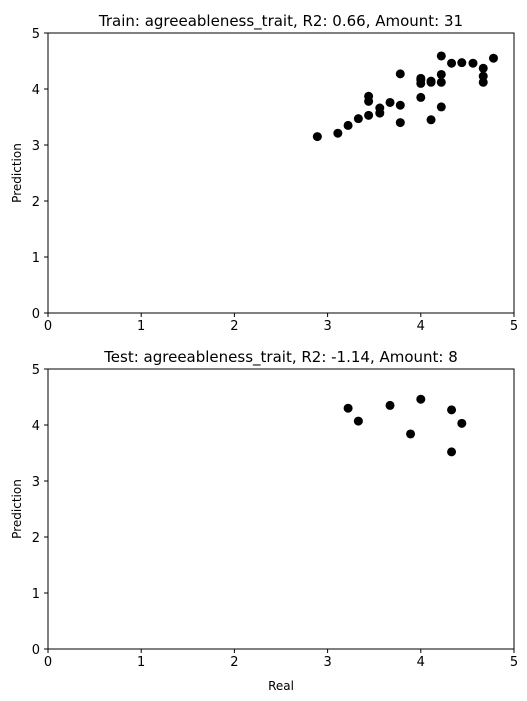  I want to click on test-x-tick-label: 5, so click(514, 662).